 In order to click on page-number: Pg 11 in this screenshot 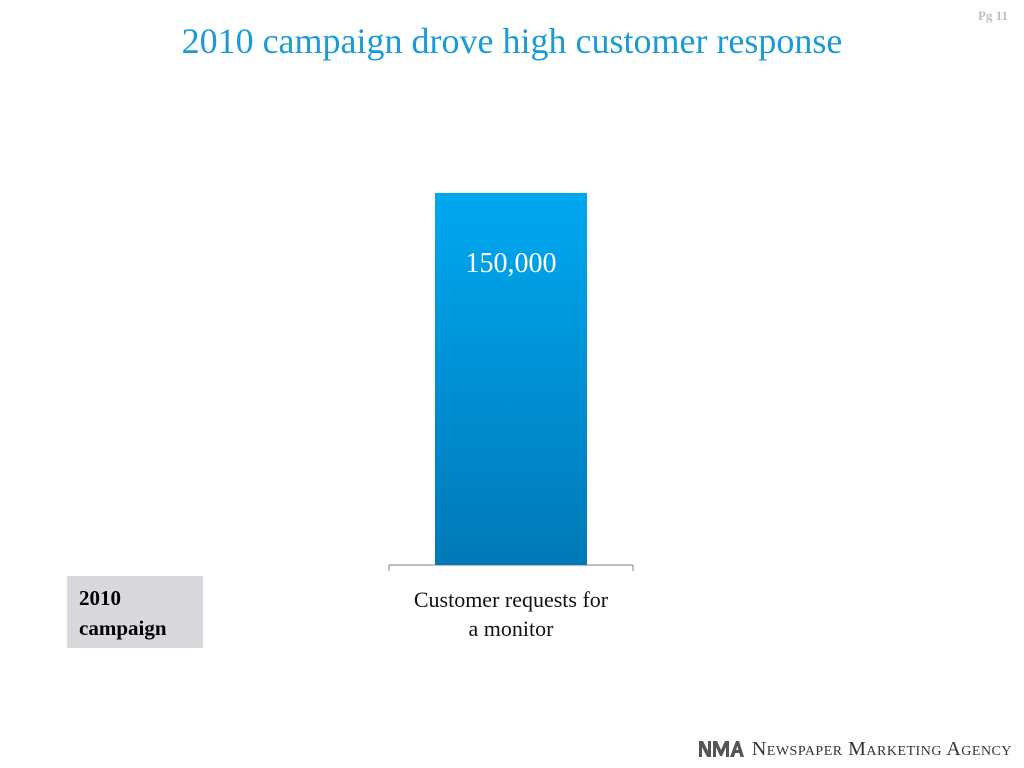, I will do `click(993, 15)`.